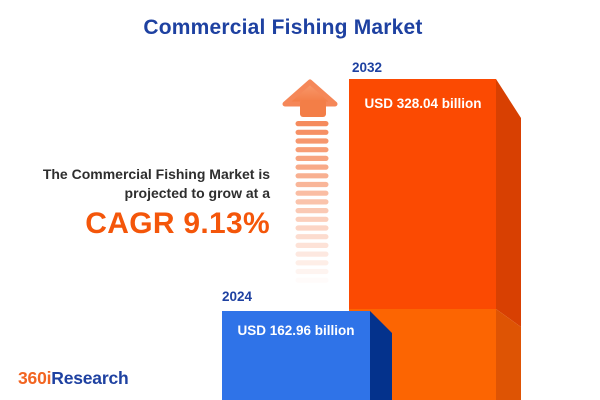 This screenshot has height=400, width=600. I want to click on logo-prefix: 360i, so click(35, 378).